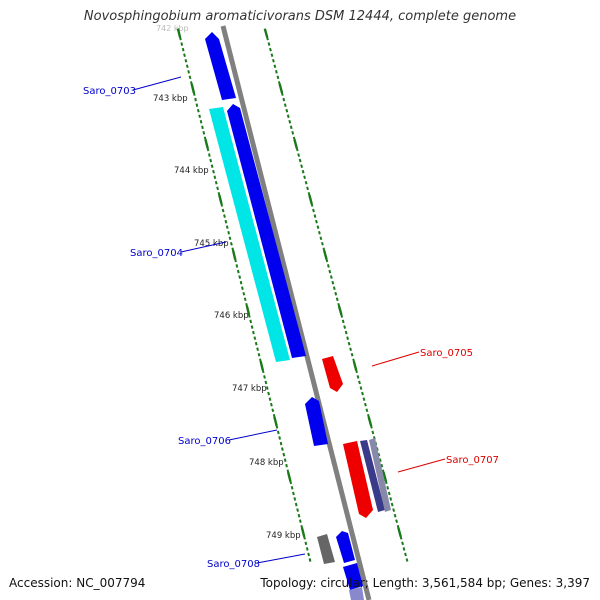 The width and height of the screenshot is (600, 600). What do you see at coordinates (446, 353) in the screenshot?
I see `gene-label: Saro_0705` at bounding box center [446, 353].